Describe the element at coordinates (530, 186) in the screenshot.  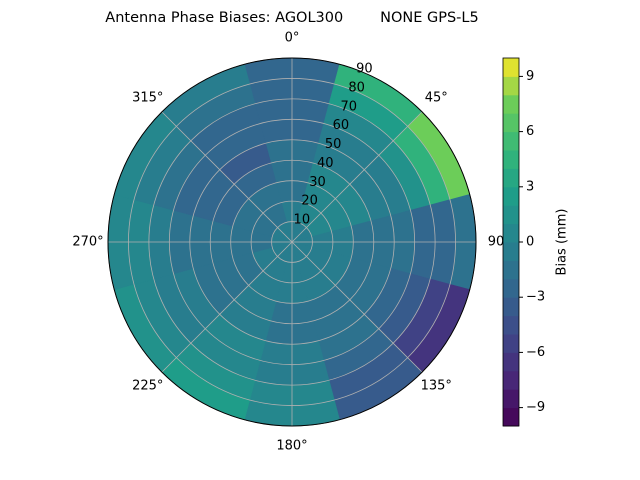
I see `colorbar-tick-label: 3` at that location.